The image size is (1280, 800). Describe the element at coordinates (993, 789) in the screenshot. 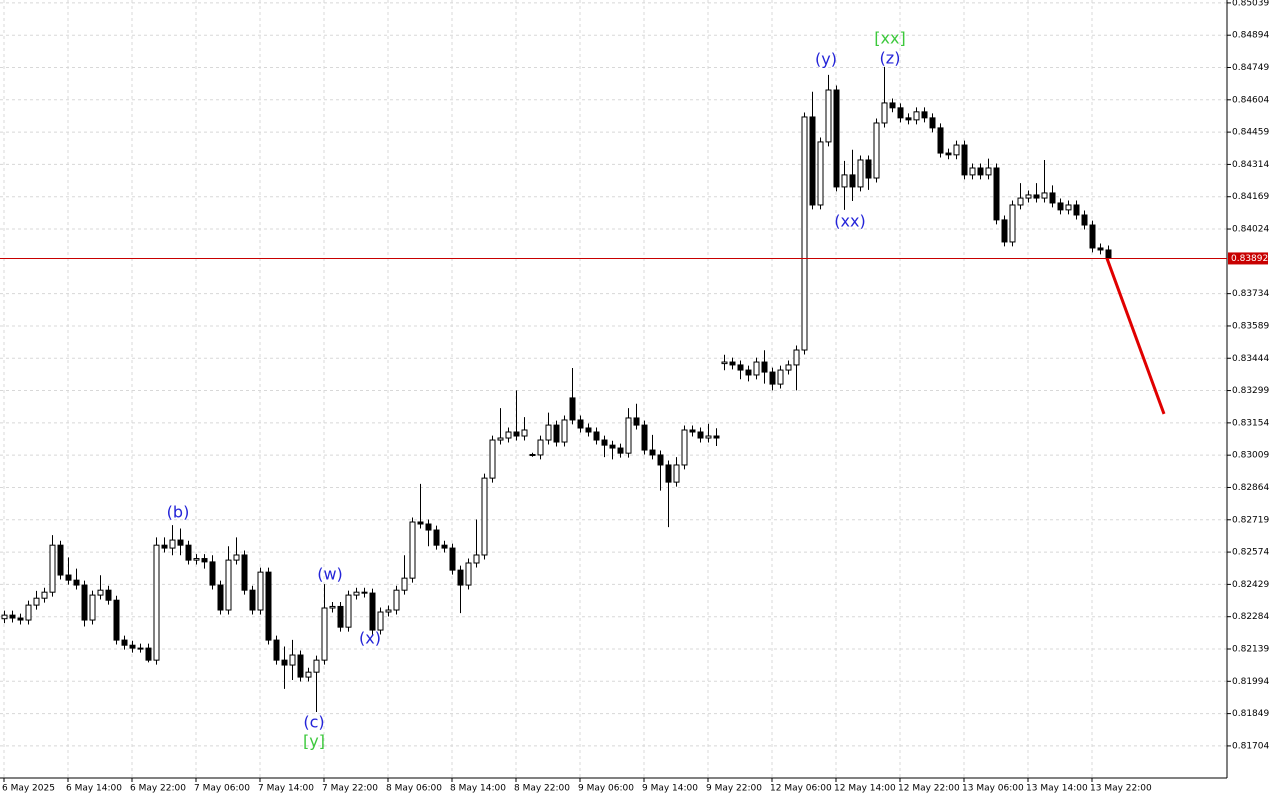

I see `x-tick-label: 13 May 06:00` at that location.